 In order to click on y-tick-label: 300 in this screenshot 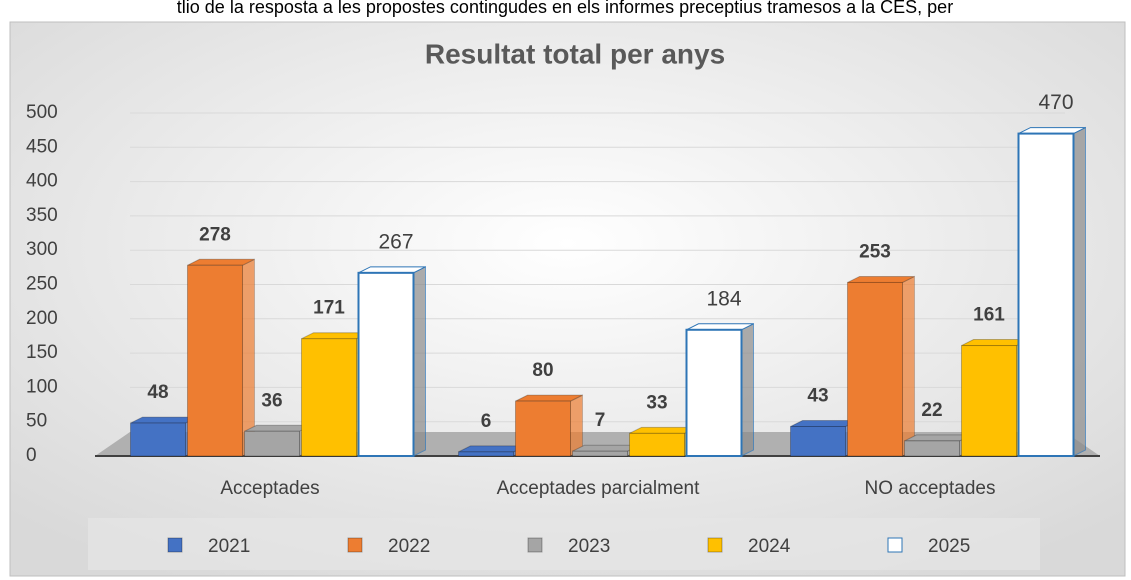, I will do `click(42, 249)`.